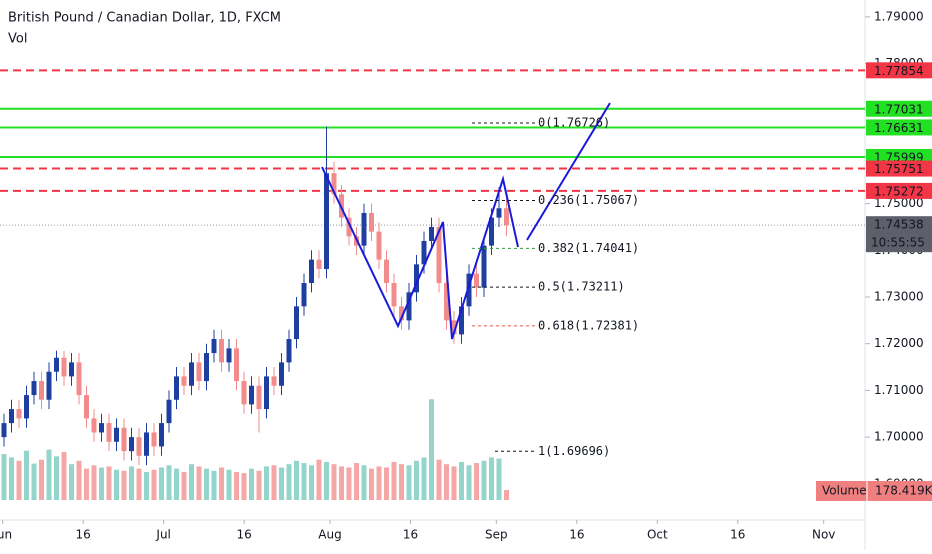 Image resolution: width=932 pixels, height=554 pixels. I want to click on volume-legend-value: 178.419K, so click(903, 491).